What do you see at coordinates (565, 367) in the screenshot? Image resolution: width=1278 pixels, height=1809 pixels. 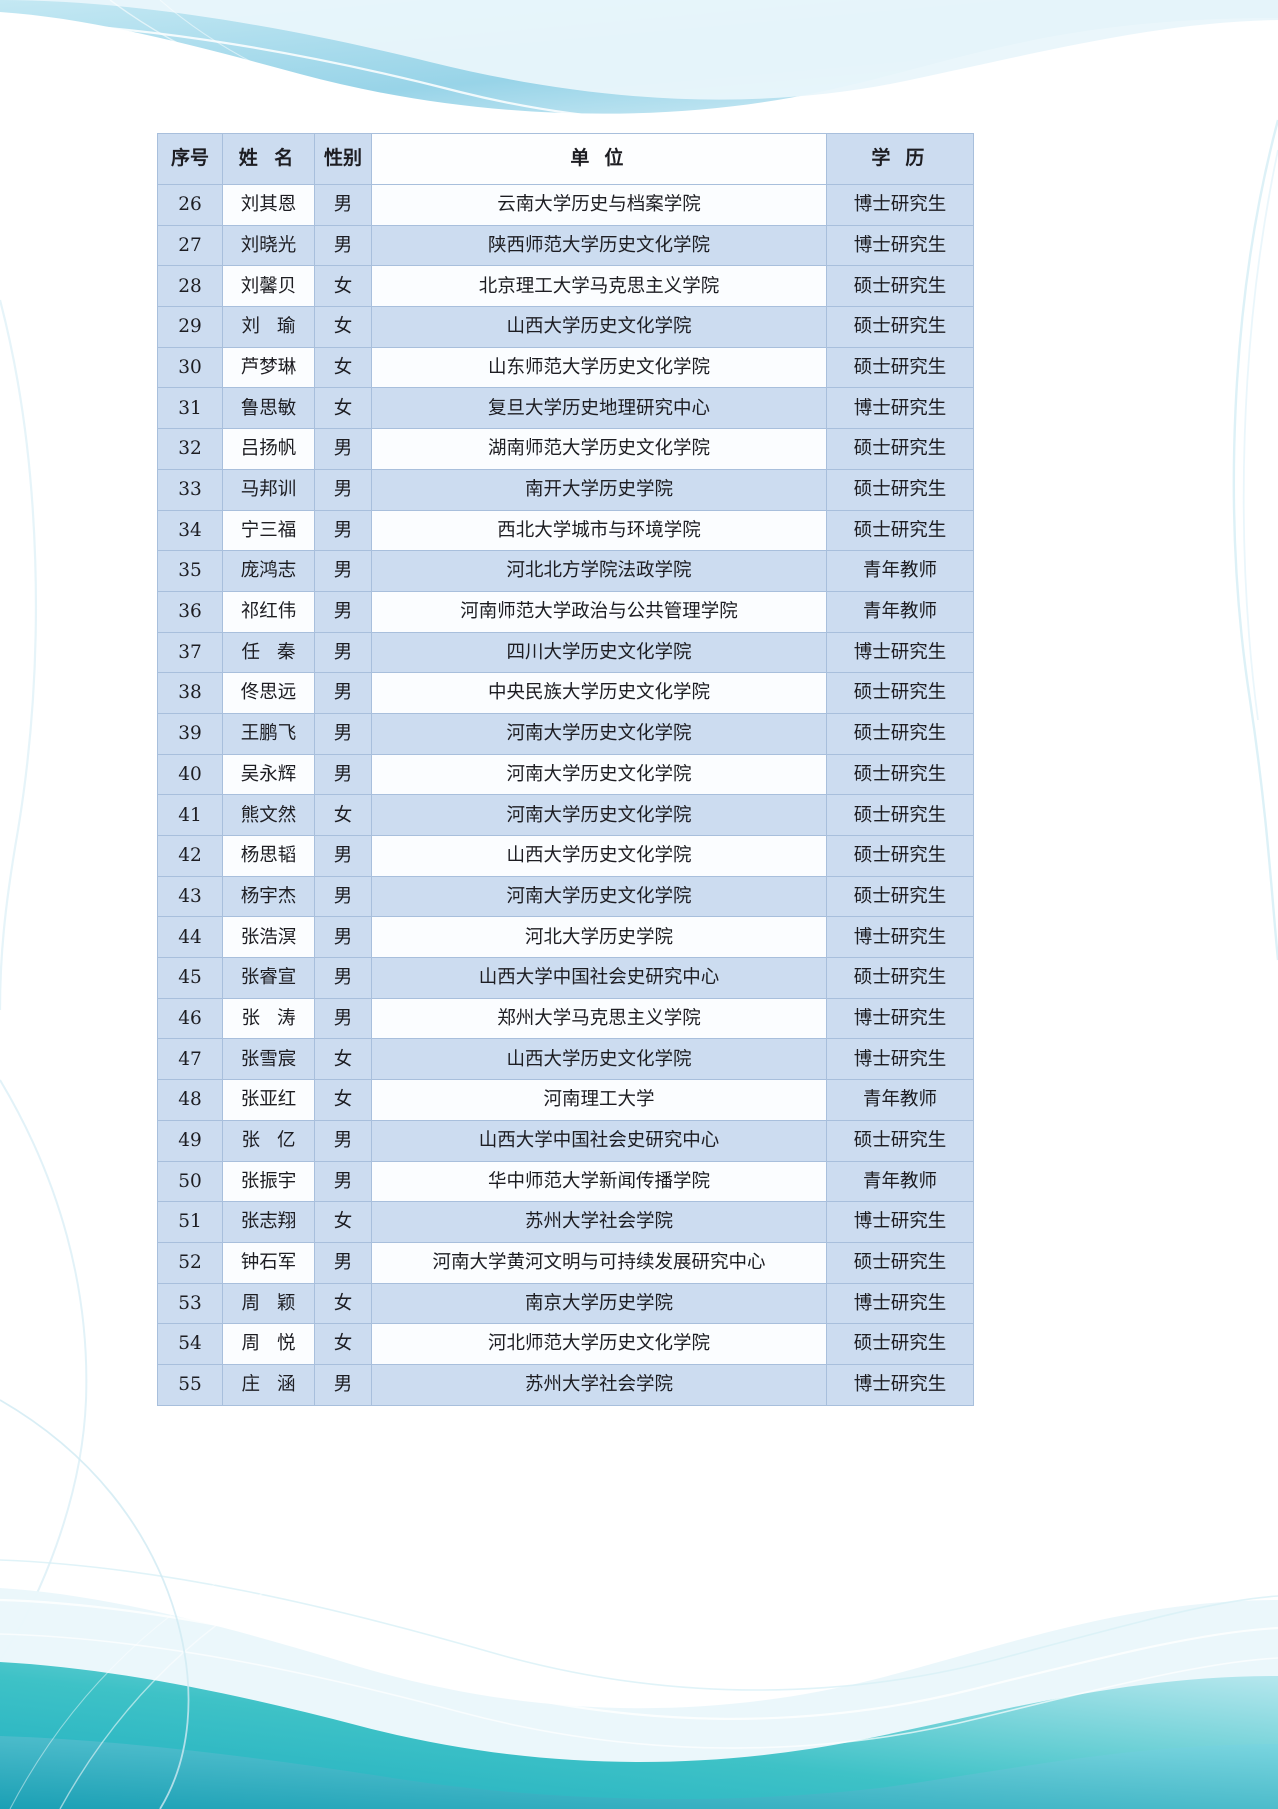 I see `table-row: 30 芦梦琳女山东师范大学历史文化学院 硕士研究生` at bounding box center [565, 367].